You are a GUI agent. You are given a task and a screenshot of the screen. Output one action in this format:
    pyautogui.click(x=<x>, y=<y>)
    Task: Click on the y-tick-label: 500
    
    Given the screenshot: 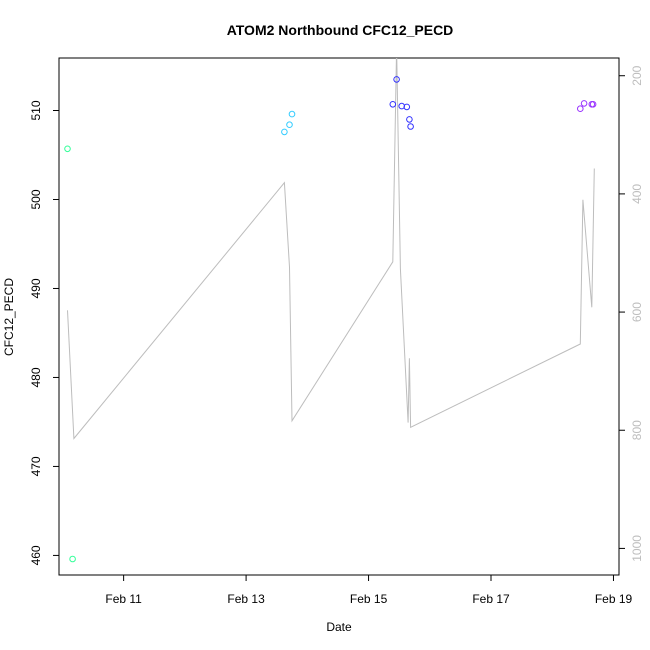 What is the action you would take?
    pyautogui.click(x=36, y=199)
    